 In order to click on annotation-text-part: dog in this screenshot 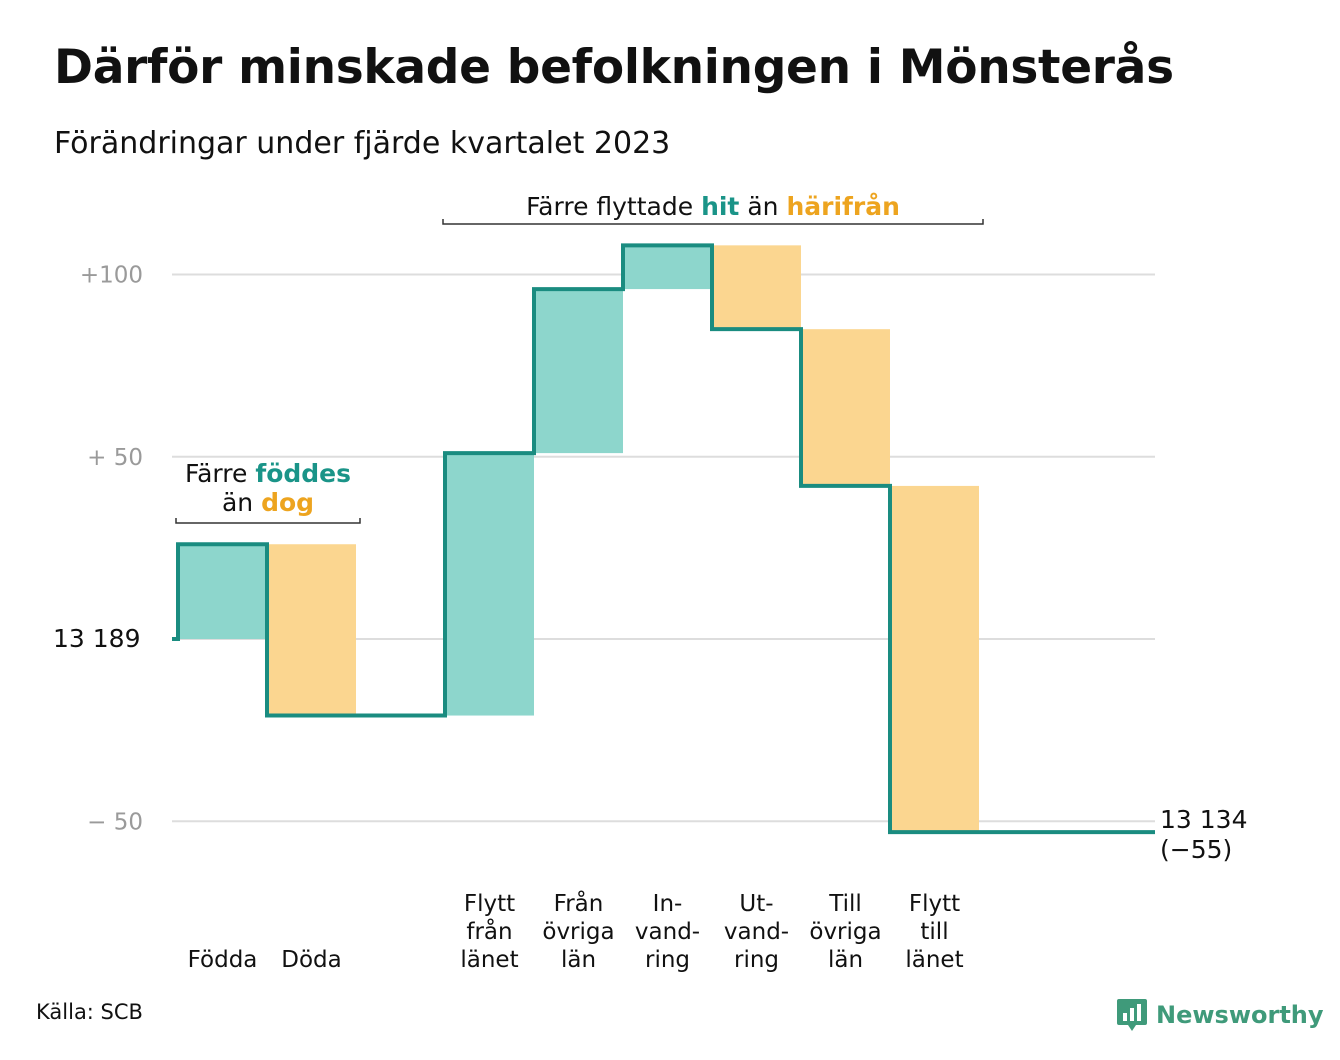, I will do `click(287, 502)`.